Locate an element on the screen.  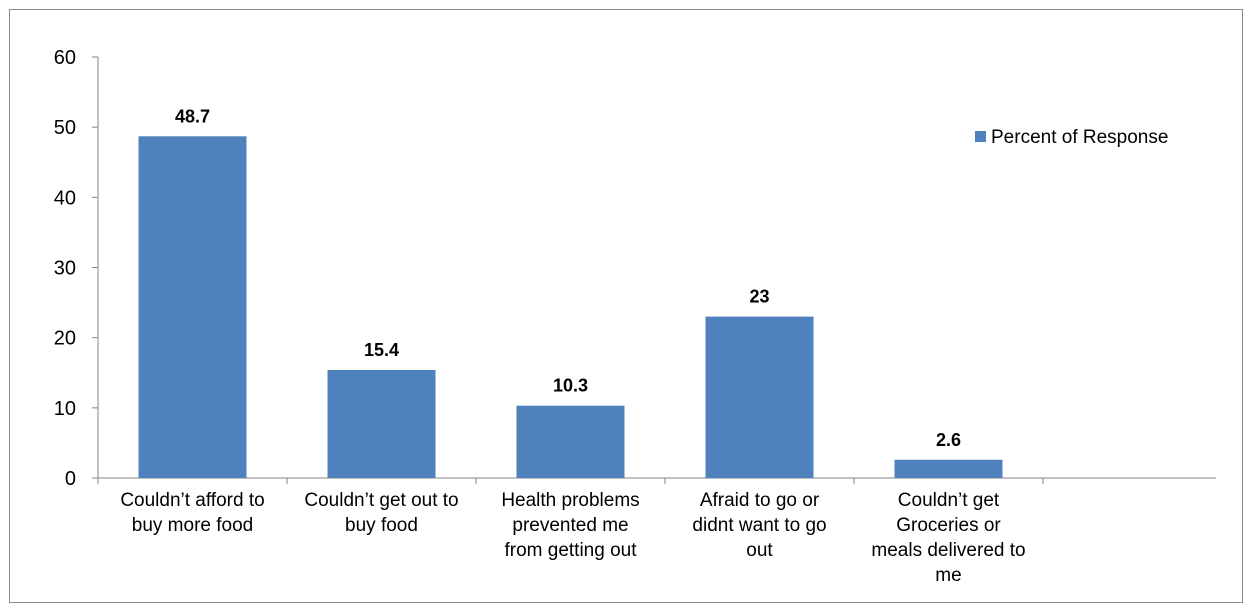
data-label: 48.7 is located at coordinates (192, 116).